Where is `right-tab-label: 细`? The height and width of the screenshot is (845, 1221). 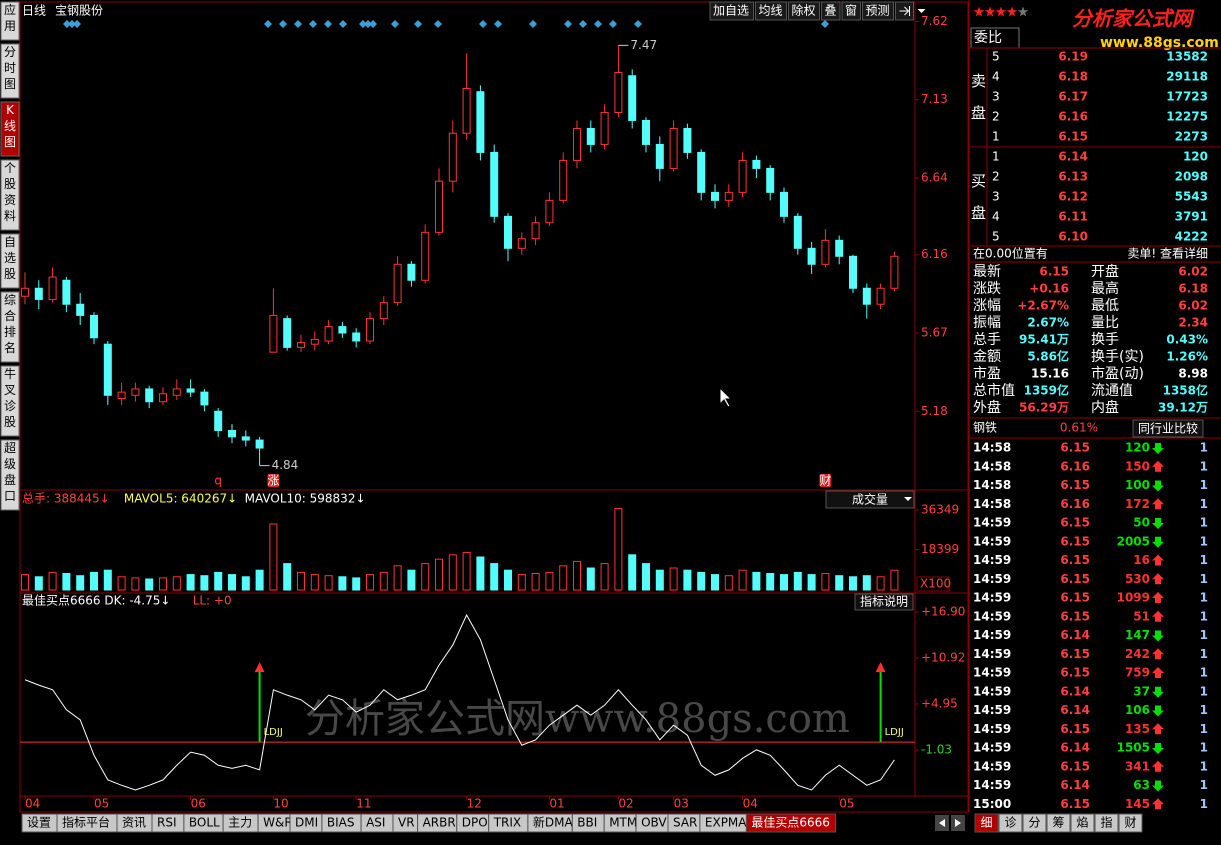 right-tab-label: 细 is located at coordinates (986, 823).